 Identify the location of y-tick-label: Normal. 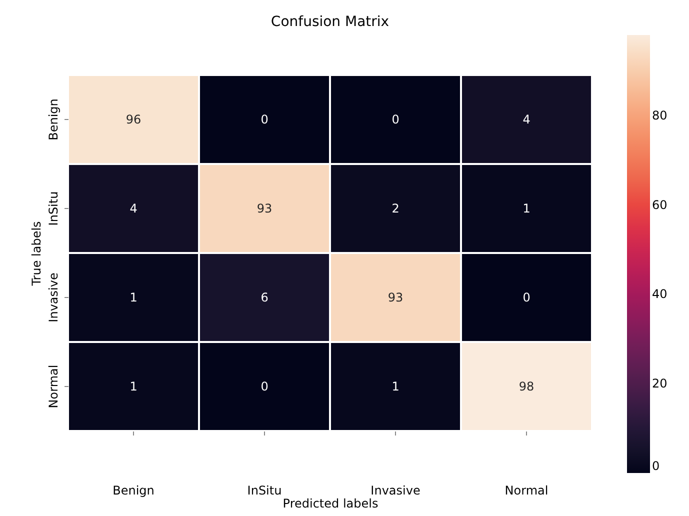
(53, 386).